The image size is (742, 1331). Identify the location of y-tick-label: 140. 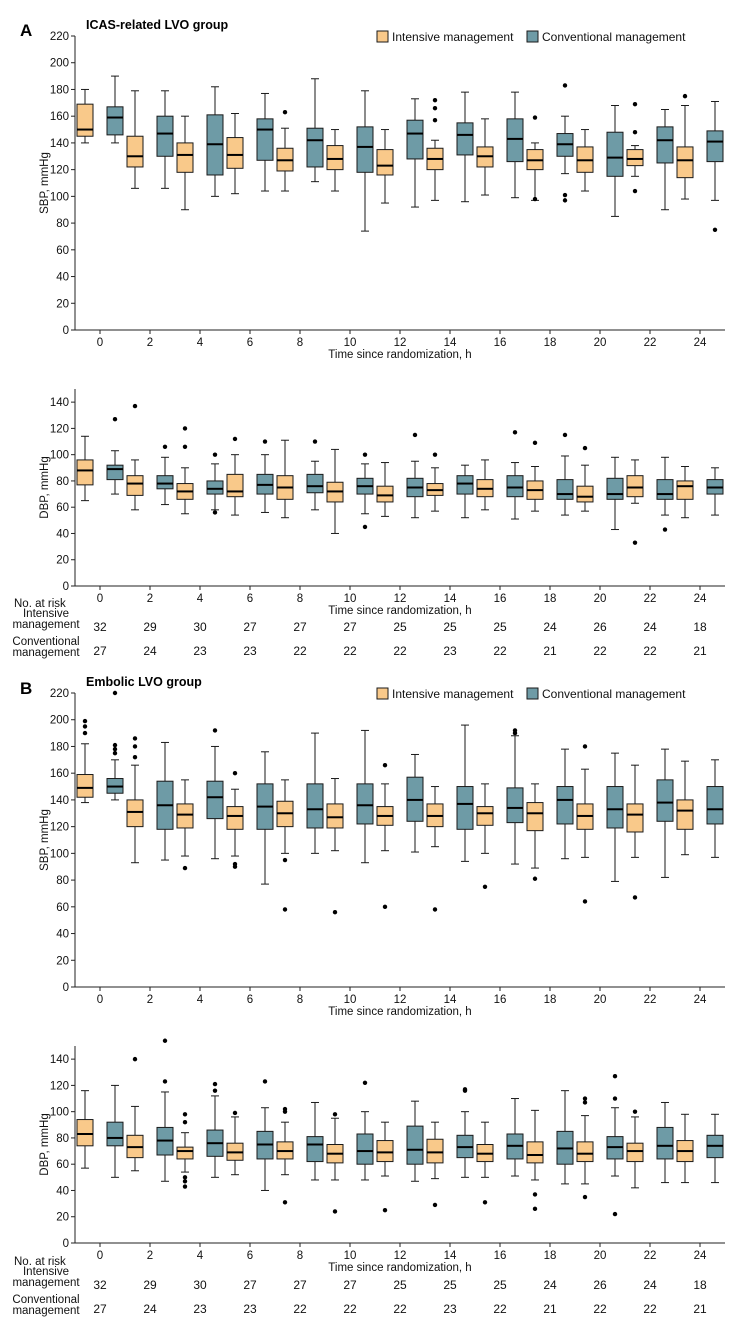
(59, 144).